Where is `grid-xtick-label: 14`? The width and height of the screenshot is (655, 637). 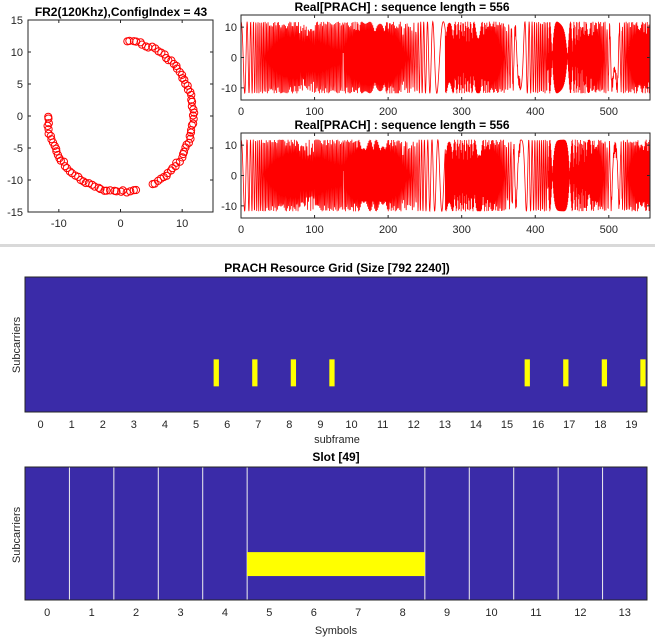 grid-xtick-label: 14 is located at coordinates (476, 425).